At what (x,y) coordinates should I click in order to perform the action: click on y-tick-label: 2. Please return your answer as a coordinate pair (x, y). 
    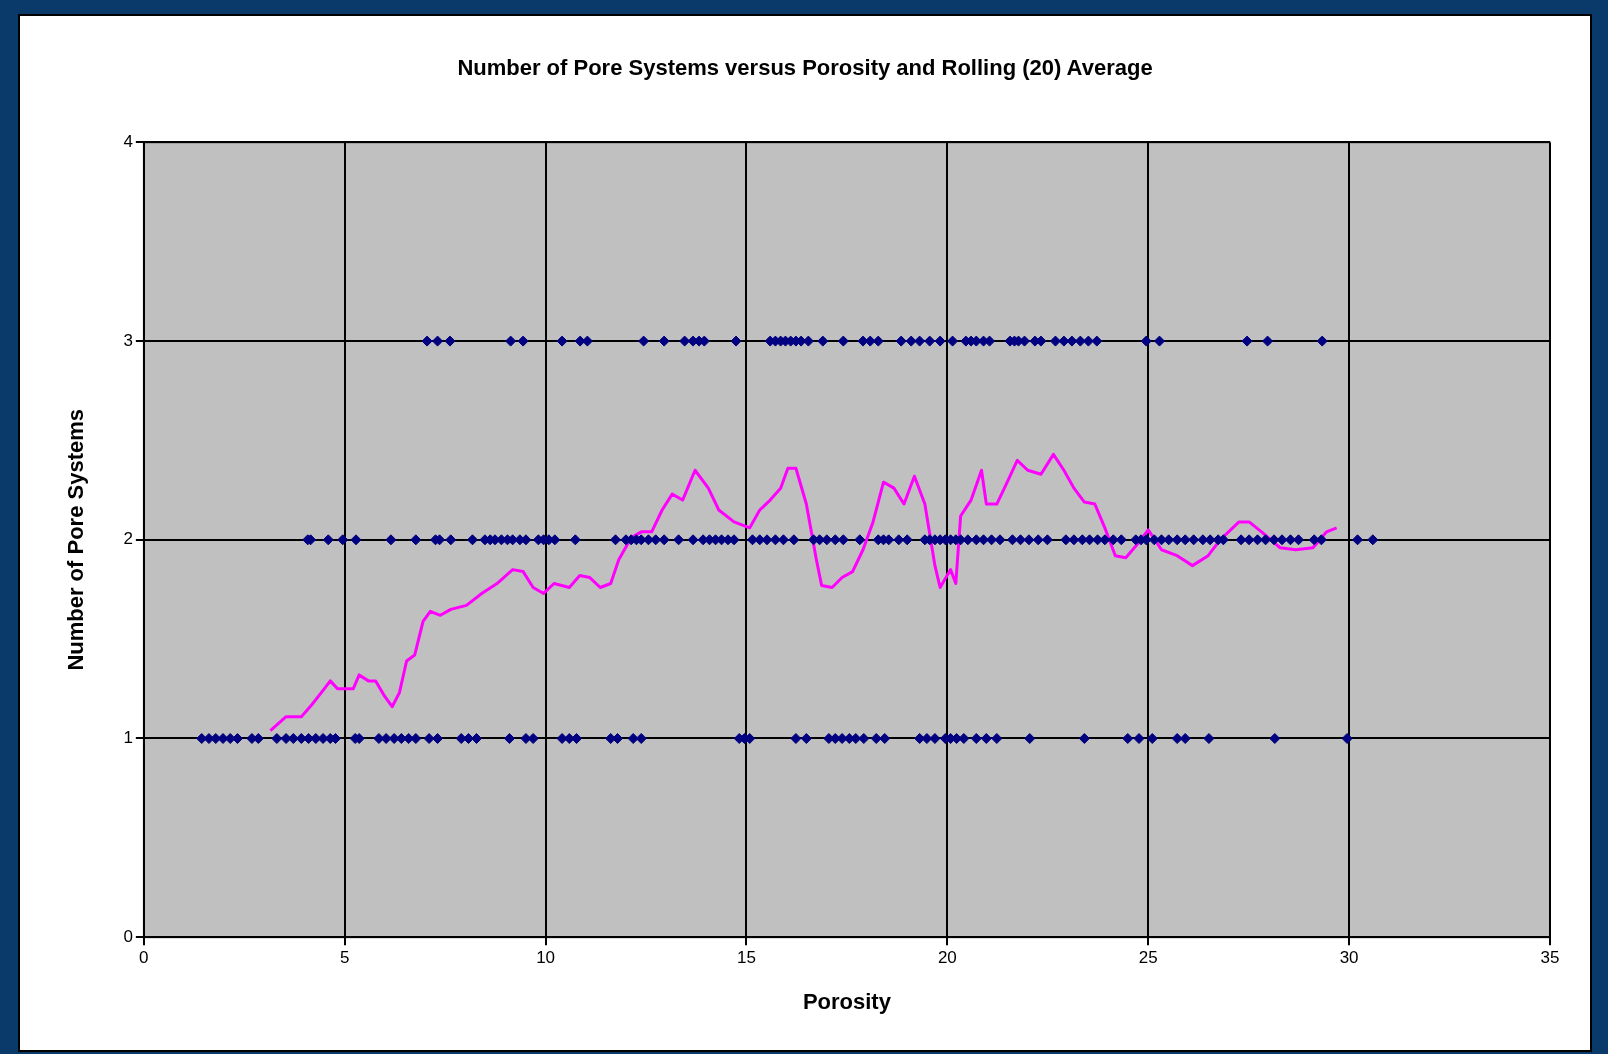
    Looking at the image, I should click on (128, 539).